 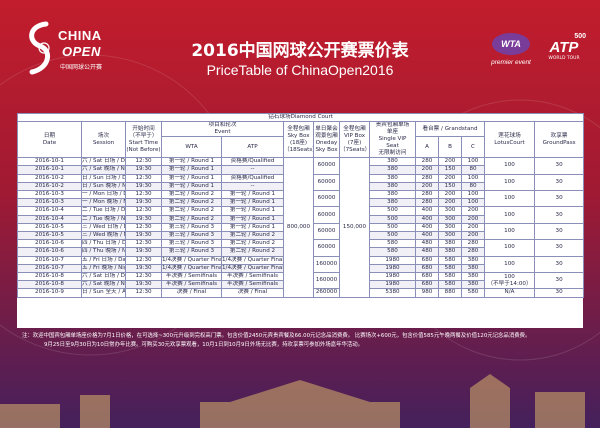 I want to click on logo-text-china: CHINA, so click(x=80, y=35).